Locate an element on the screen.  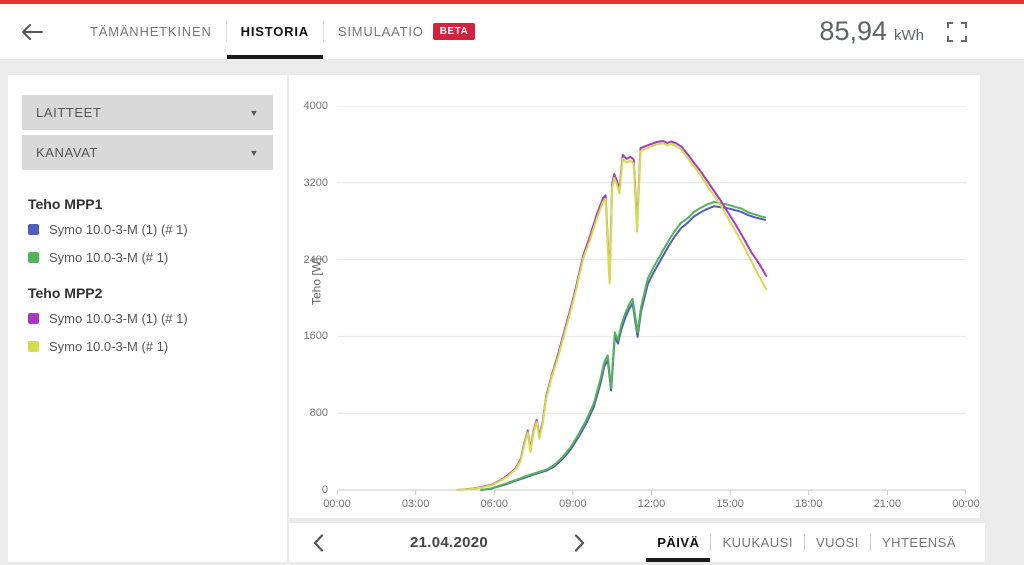
chevron-left-icon is located at coordinates (318, 542).